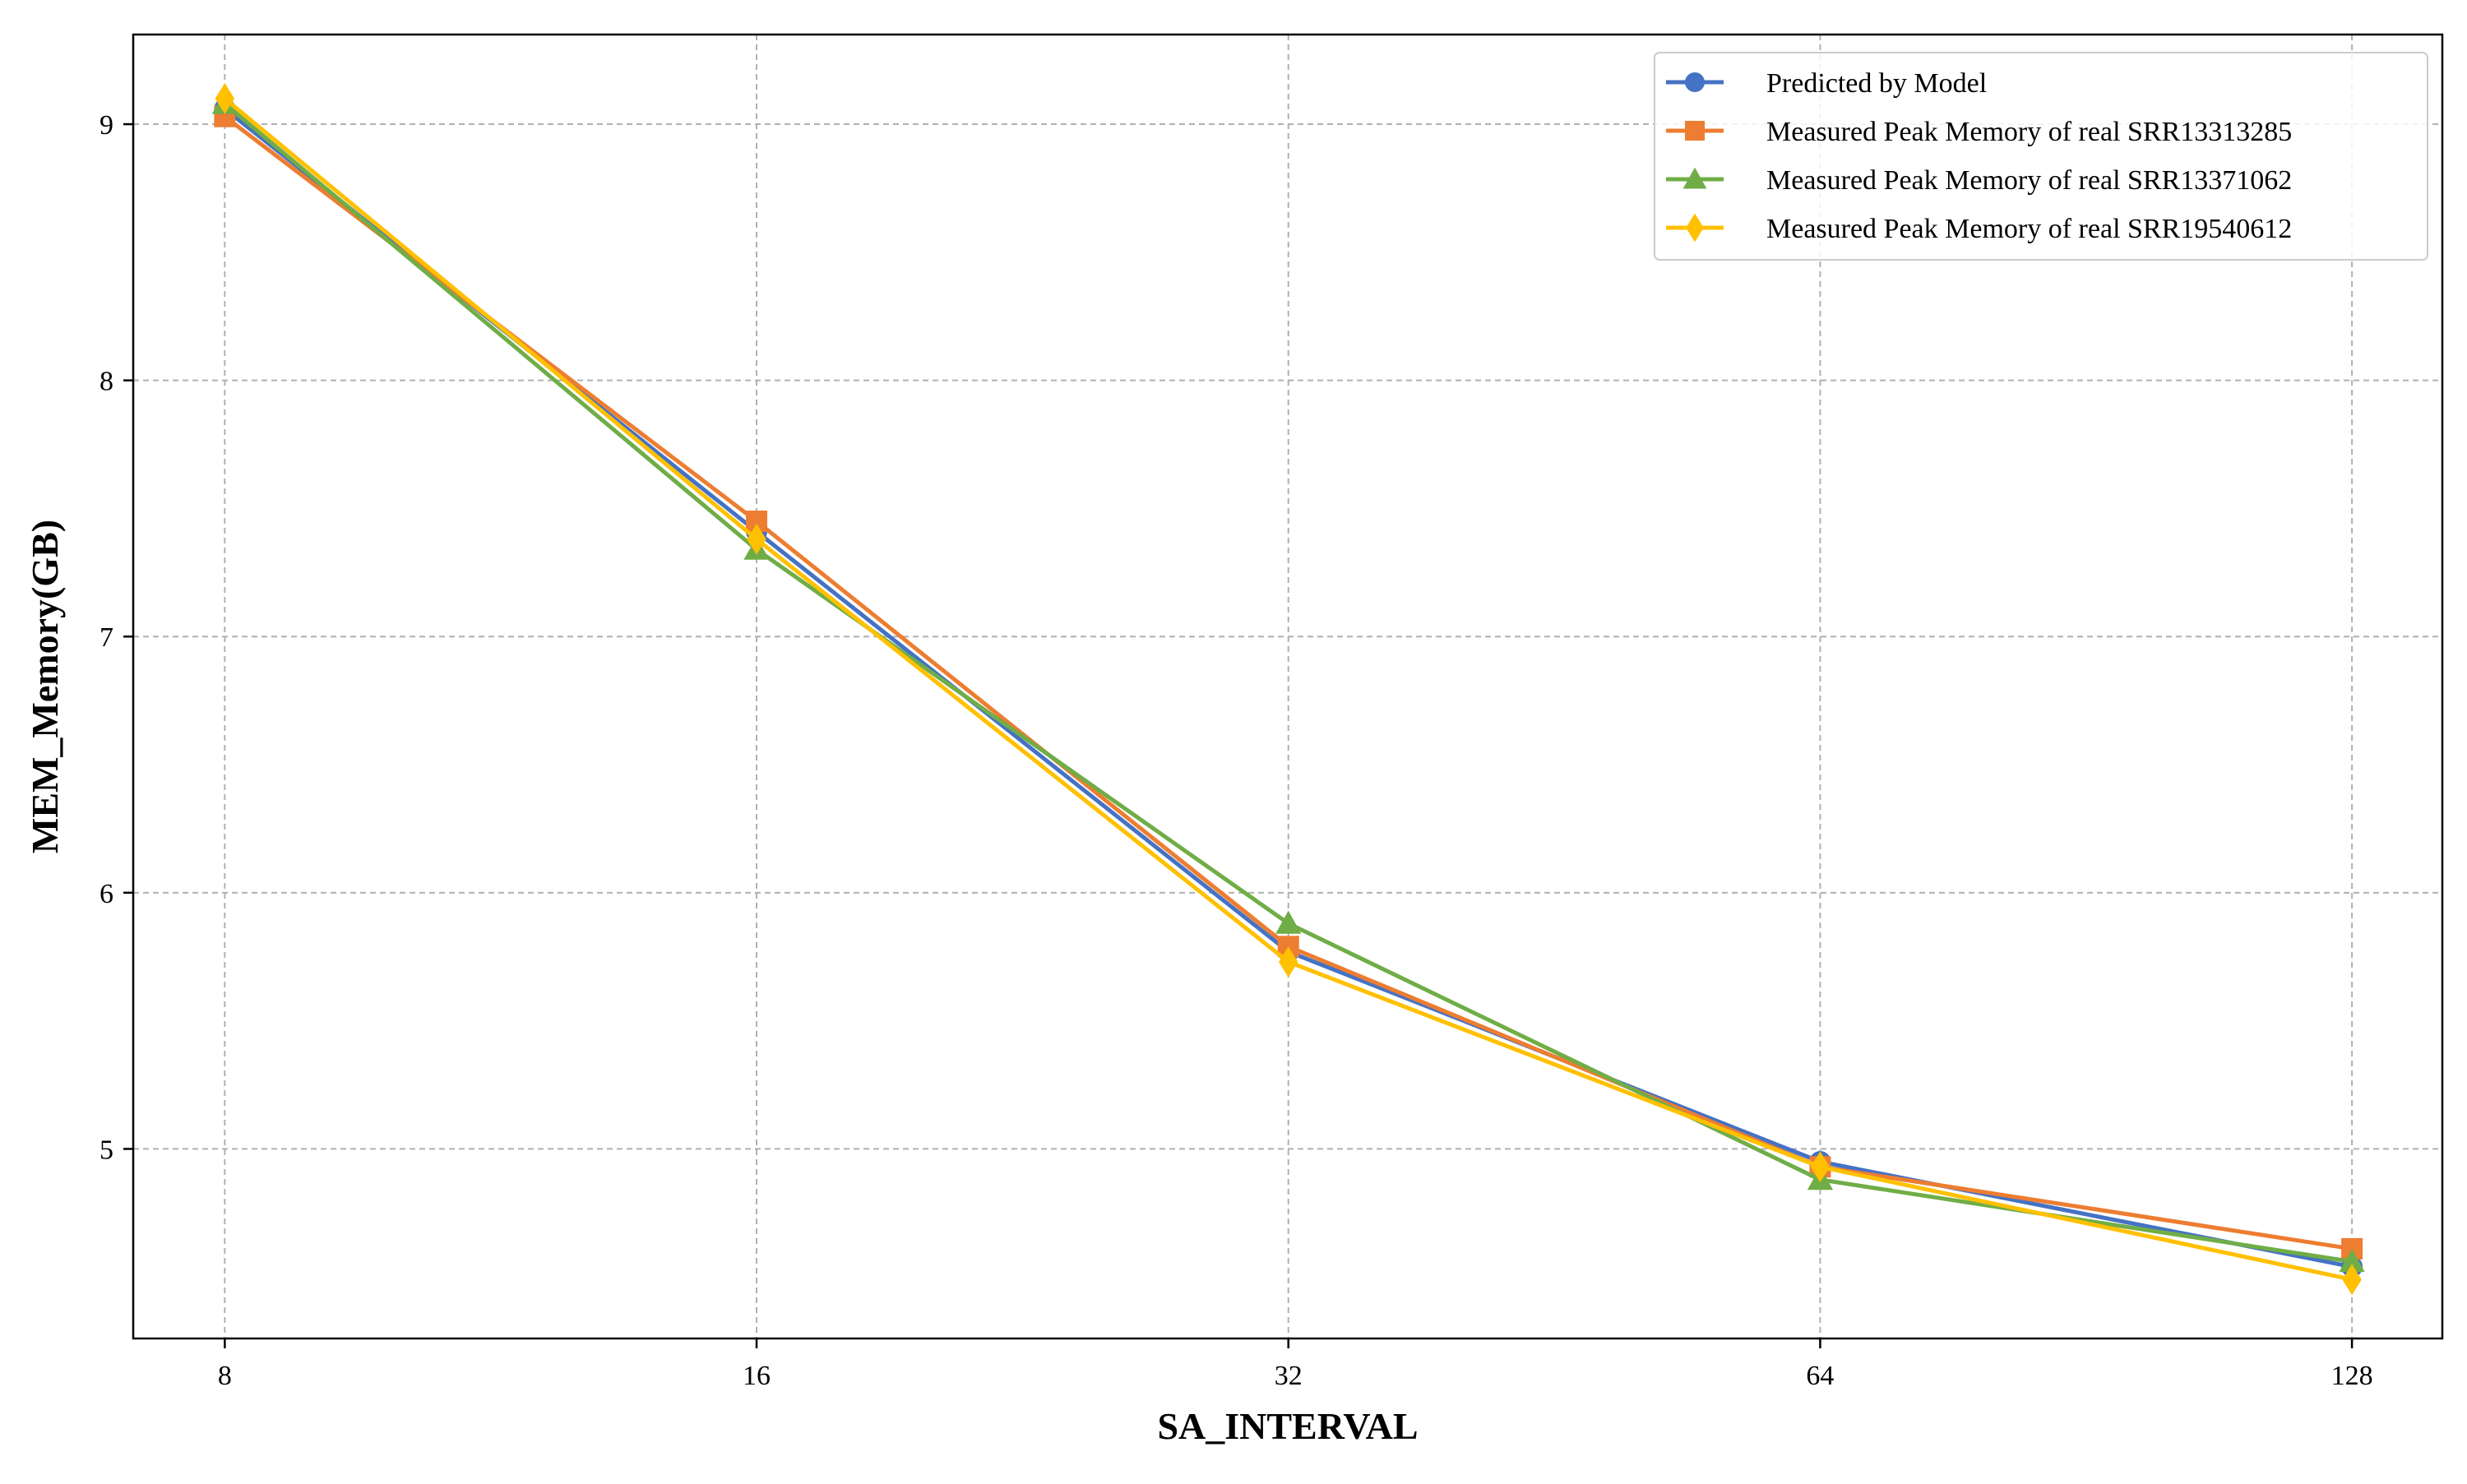 This screenshot has height=1484, width=2467. Describe the element at coordinates (1287, 1426) in the screenshot. I see `x-axis-title: SA_INTERVAL` at that location.